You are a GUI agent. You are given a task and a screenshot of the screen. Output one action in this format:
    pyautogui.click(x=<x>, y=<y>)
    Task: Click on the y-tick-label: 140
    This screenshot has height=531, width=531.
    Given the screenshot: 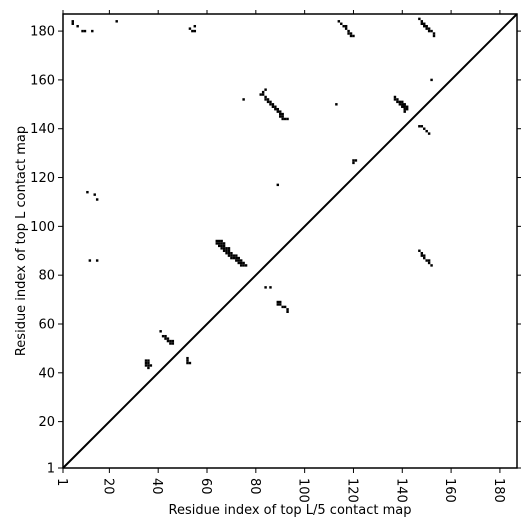 What is the action you would take?
    pyautogui.click(x=42, y=129)
    